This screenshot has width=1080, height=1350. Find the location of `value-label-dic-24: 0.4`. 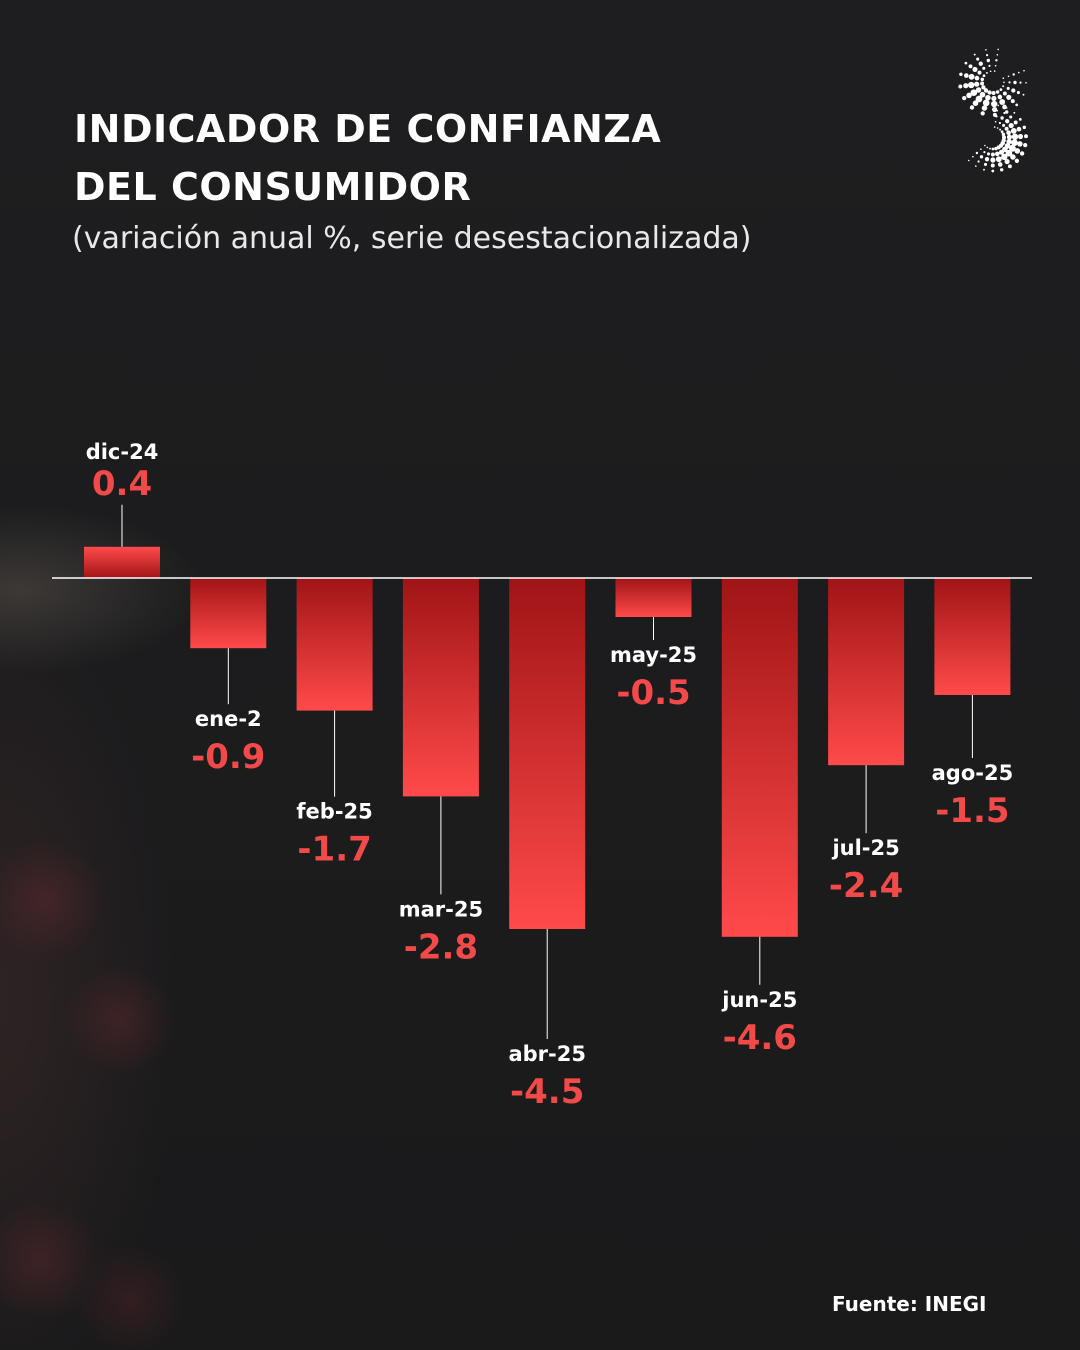

value-label-dic-24: 0.4 is located at coordinates (122, 484).